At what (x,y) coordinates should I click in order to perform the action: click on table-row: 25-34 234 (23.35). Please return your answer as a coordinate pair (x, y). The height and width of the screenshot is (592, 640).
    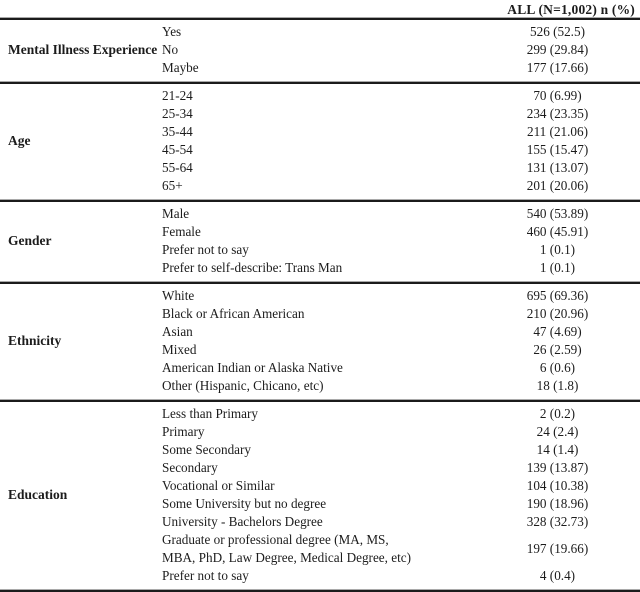
    Looking at the image, I should click on (401, 114).